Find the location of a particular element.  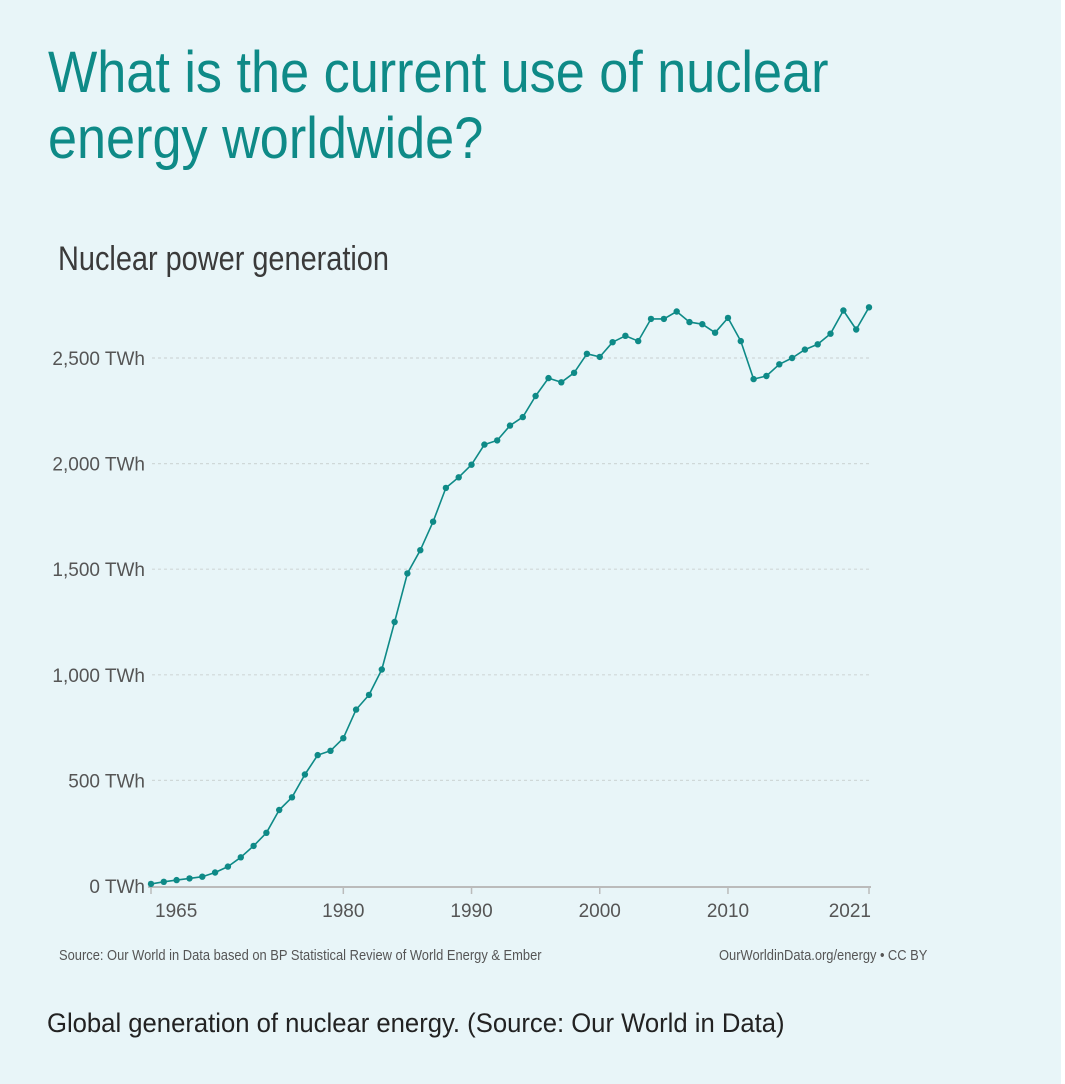

credit-url: OurWorldinData.org/energy is located at coordinates (798, 955).